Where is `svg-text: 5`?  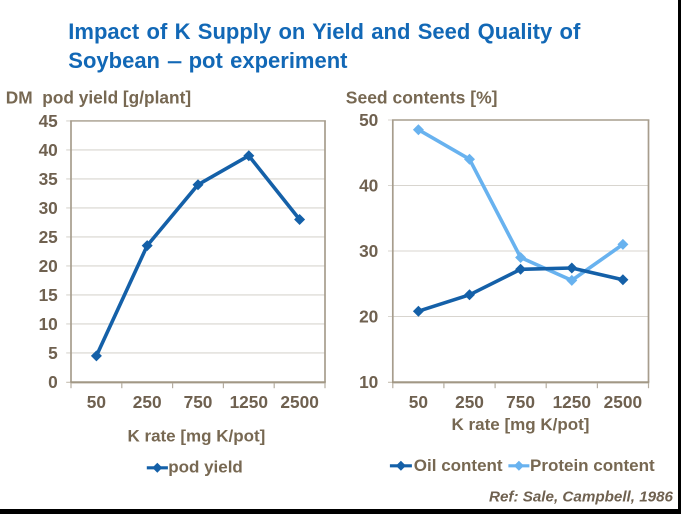 svg-text: 5 is located at coordinates (53, 353).